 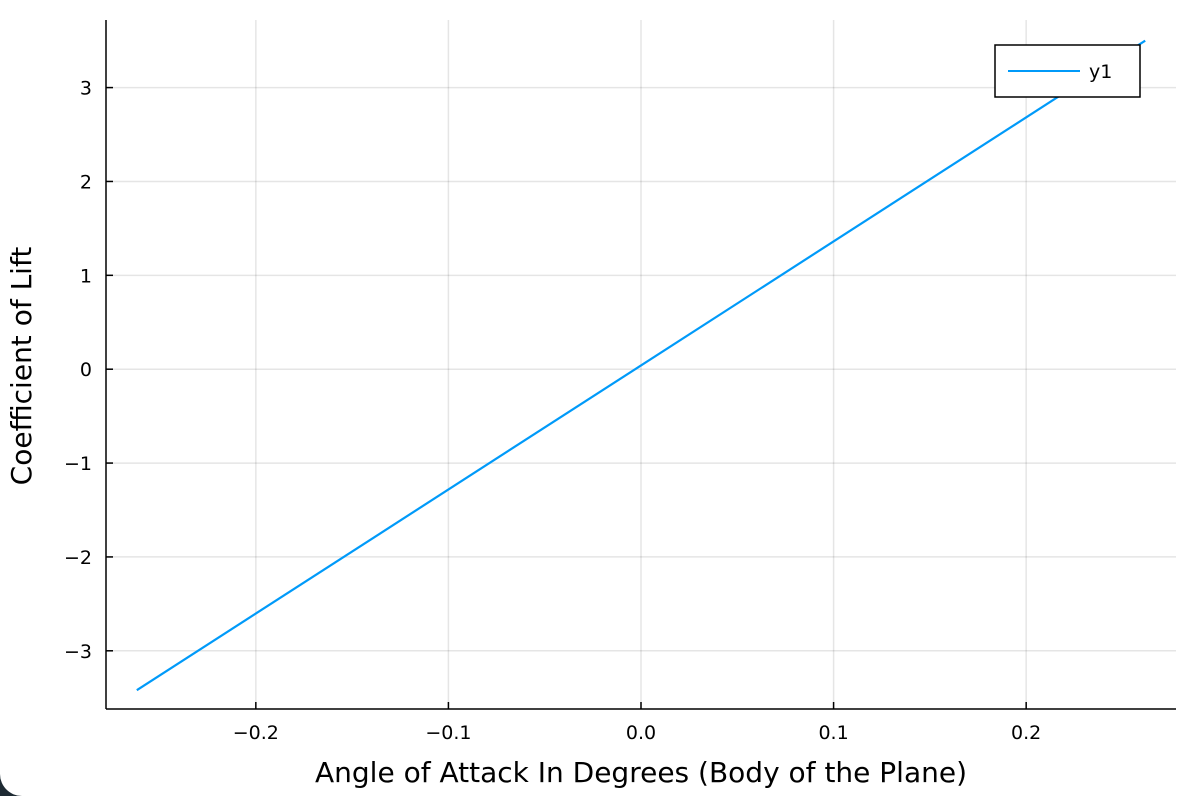 I want to click on y-tick-label: 1, so click(x=86, y=276).